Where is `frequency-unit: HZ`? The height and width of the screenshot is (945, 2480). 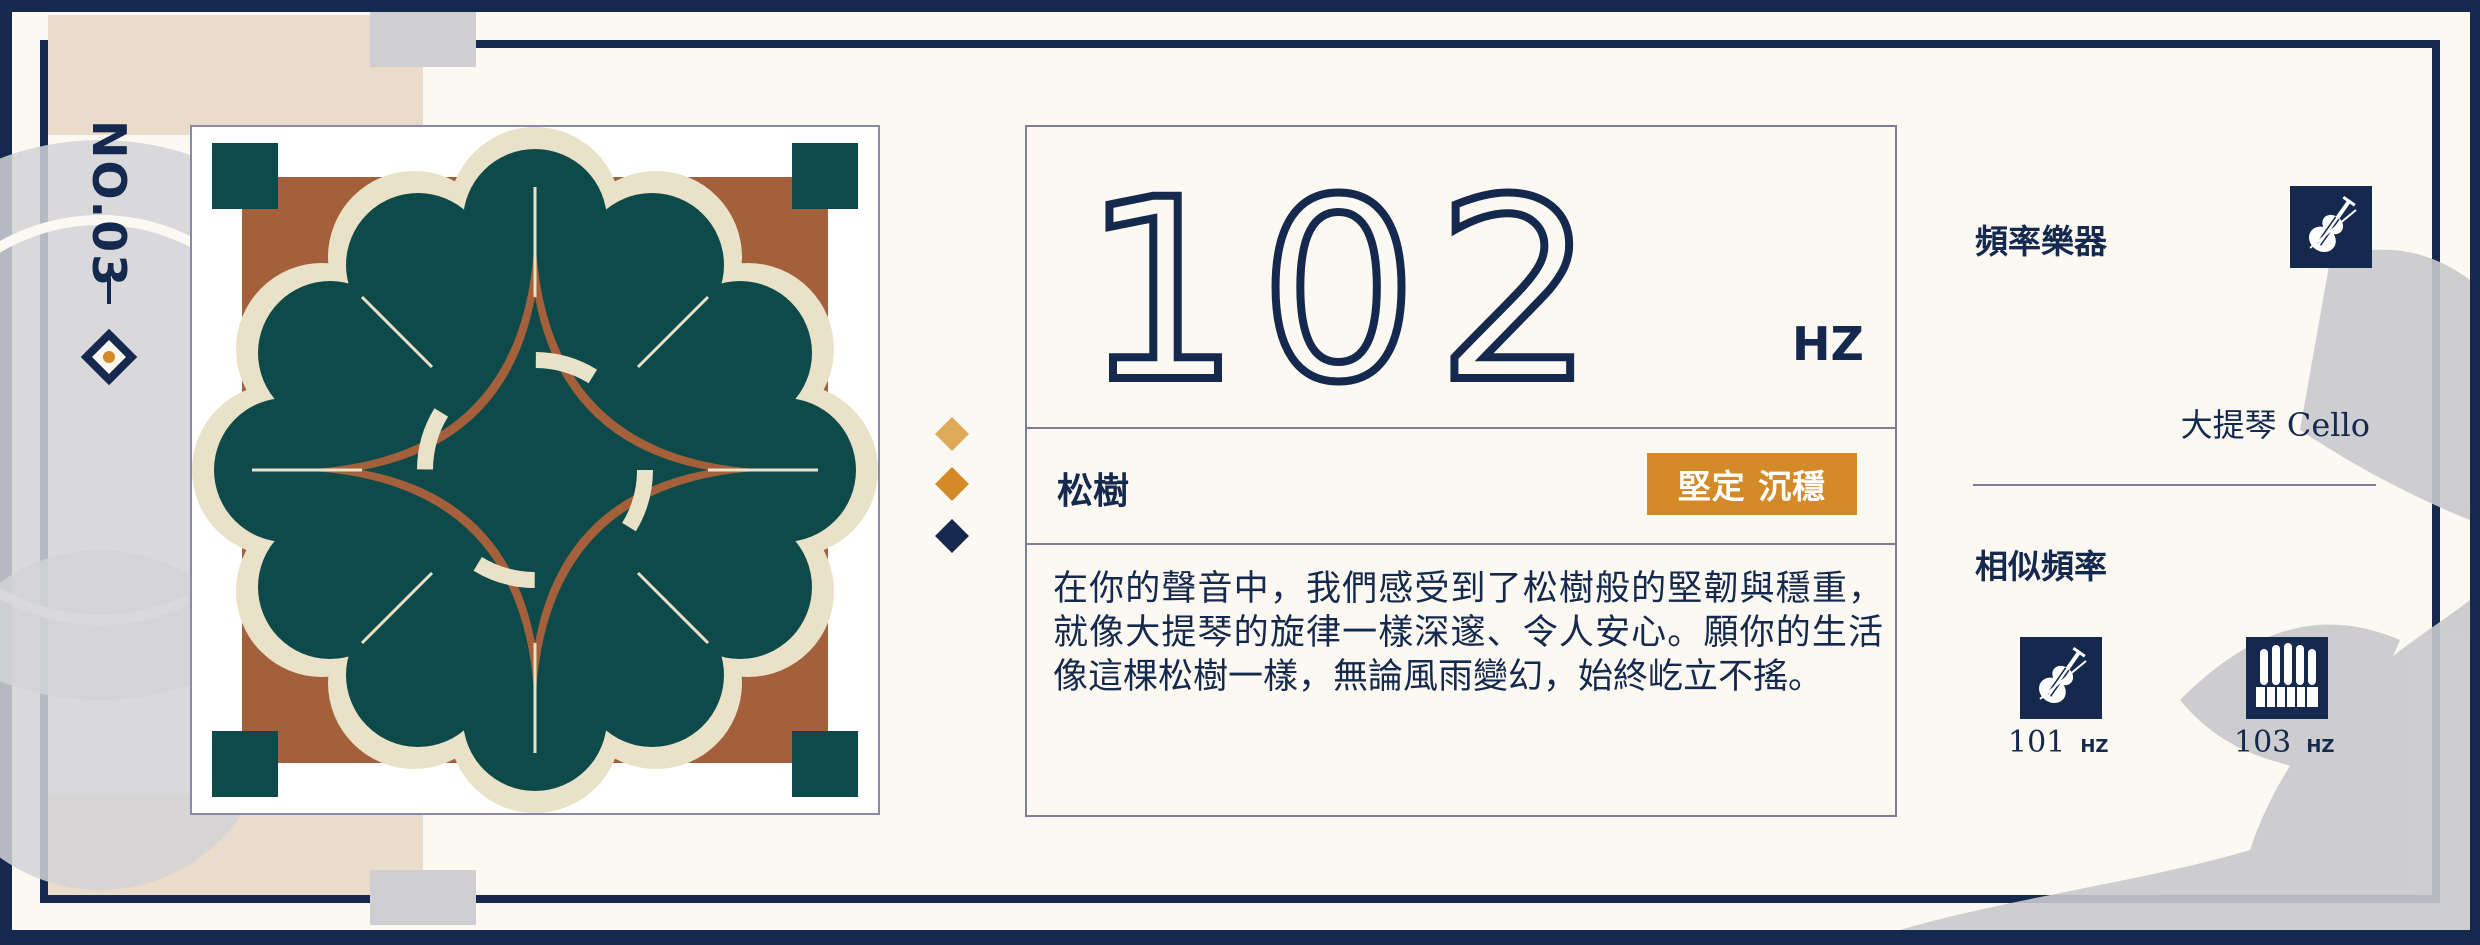 frequency-unit: HZ is located at coordinates (1828, 344).